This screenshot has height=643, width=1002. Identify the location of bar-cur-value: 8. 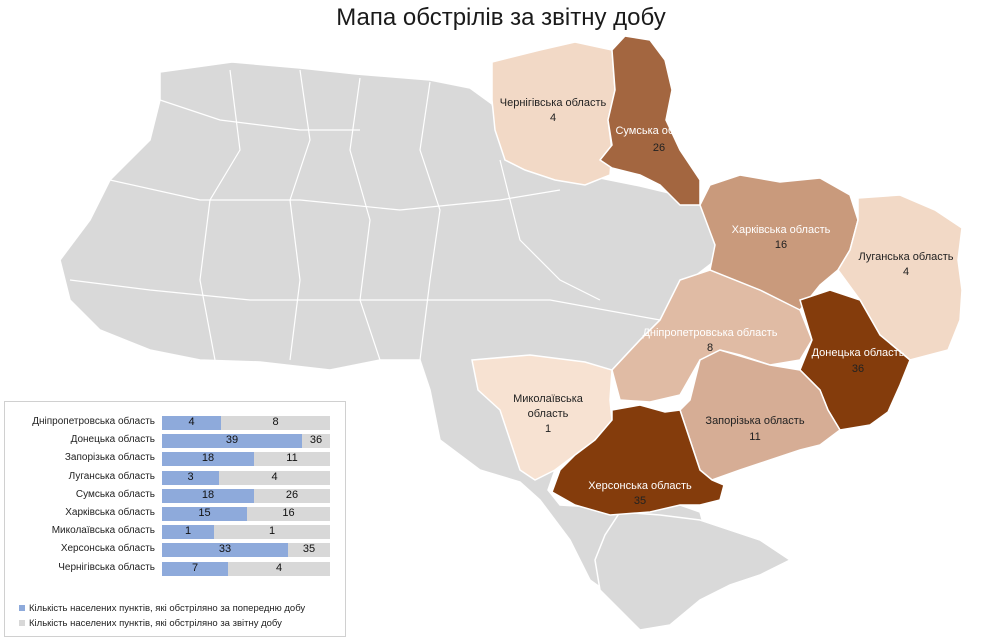
(275, 422).